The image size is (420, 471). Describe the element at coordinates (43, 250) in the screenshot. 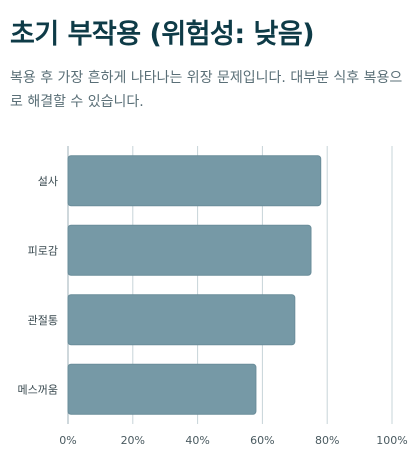

I see `category-label: 피로감` at that location.